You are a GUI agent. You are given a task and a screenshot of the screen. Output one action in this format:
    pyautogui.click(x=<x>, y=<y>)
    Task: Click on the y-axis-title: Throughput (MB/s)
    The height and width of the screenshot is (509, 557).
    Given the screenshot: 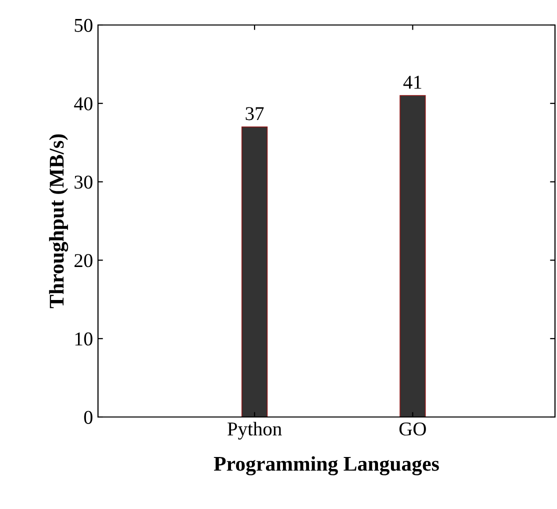 What is the action you would take?
    pyautogui.click(x=58, y=221)
    